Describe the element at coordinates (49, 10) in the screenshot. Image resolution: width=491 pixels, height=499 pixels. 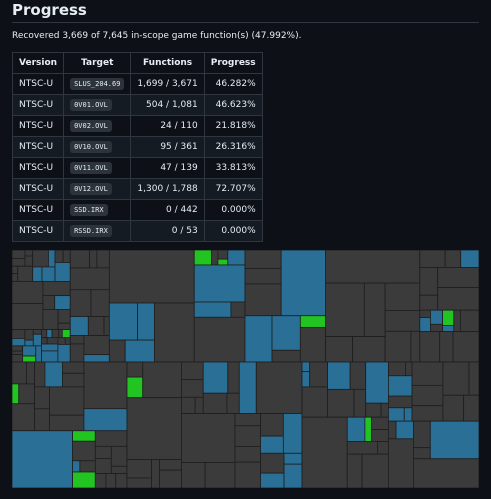
I see `title: Progress` at that location.